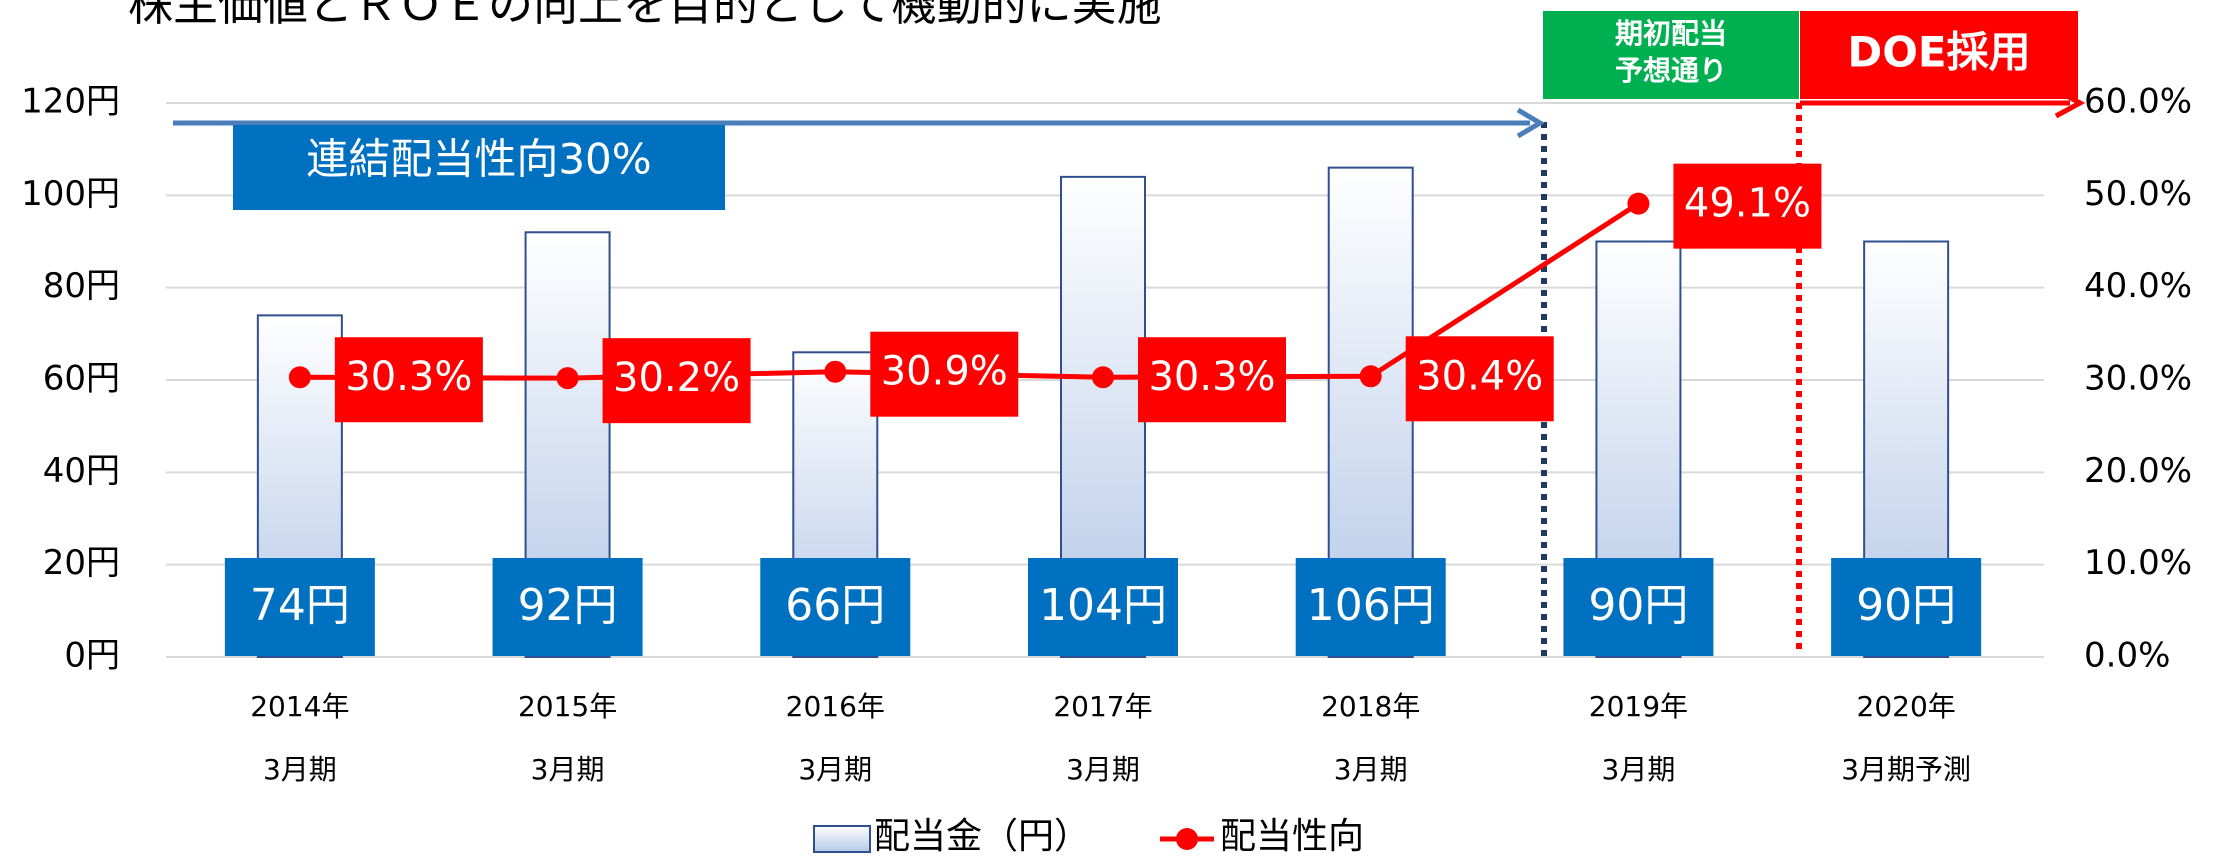  I want to click on y-tick-label: 60円, so click(81, 379).